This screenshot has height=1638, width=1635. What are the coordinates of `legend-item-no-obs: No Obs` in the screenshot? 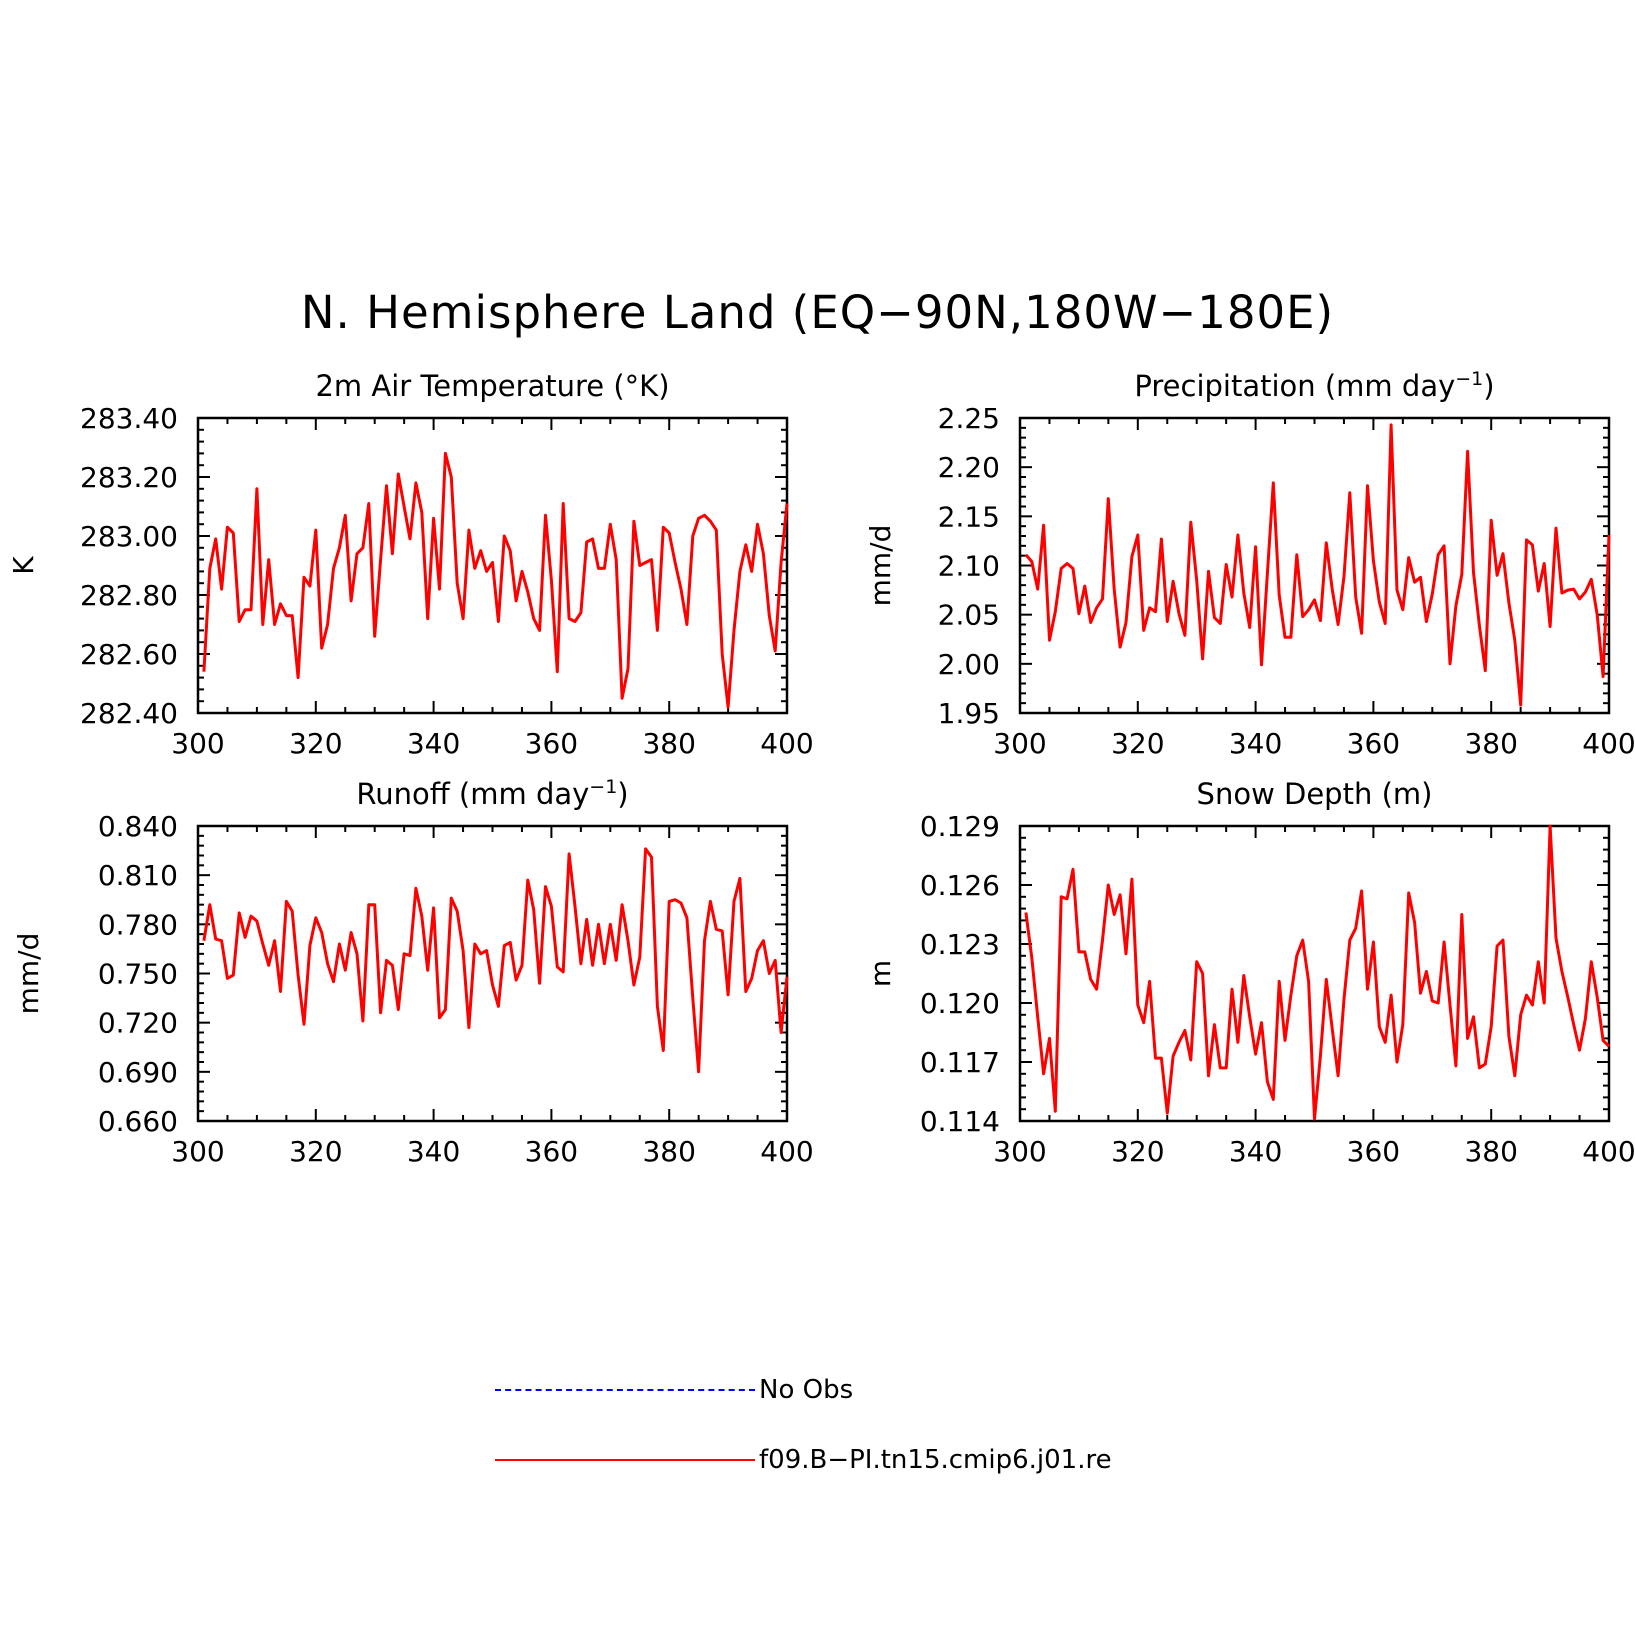 It's located at (674, 1390).